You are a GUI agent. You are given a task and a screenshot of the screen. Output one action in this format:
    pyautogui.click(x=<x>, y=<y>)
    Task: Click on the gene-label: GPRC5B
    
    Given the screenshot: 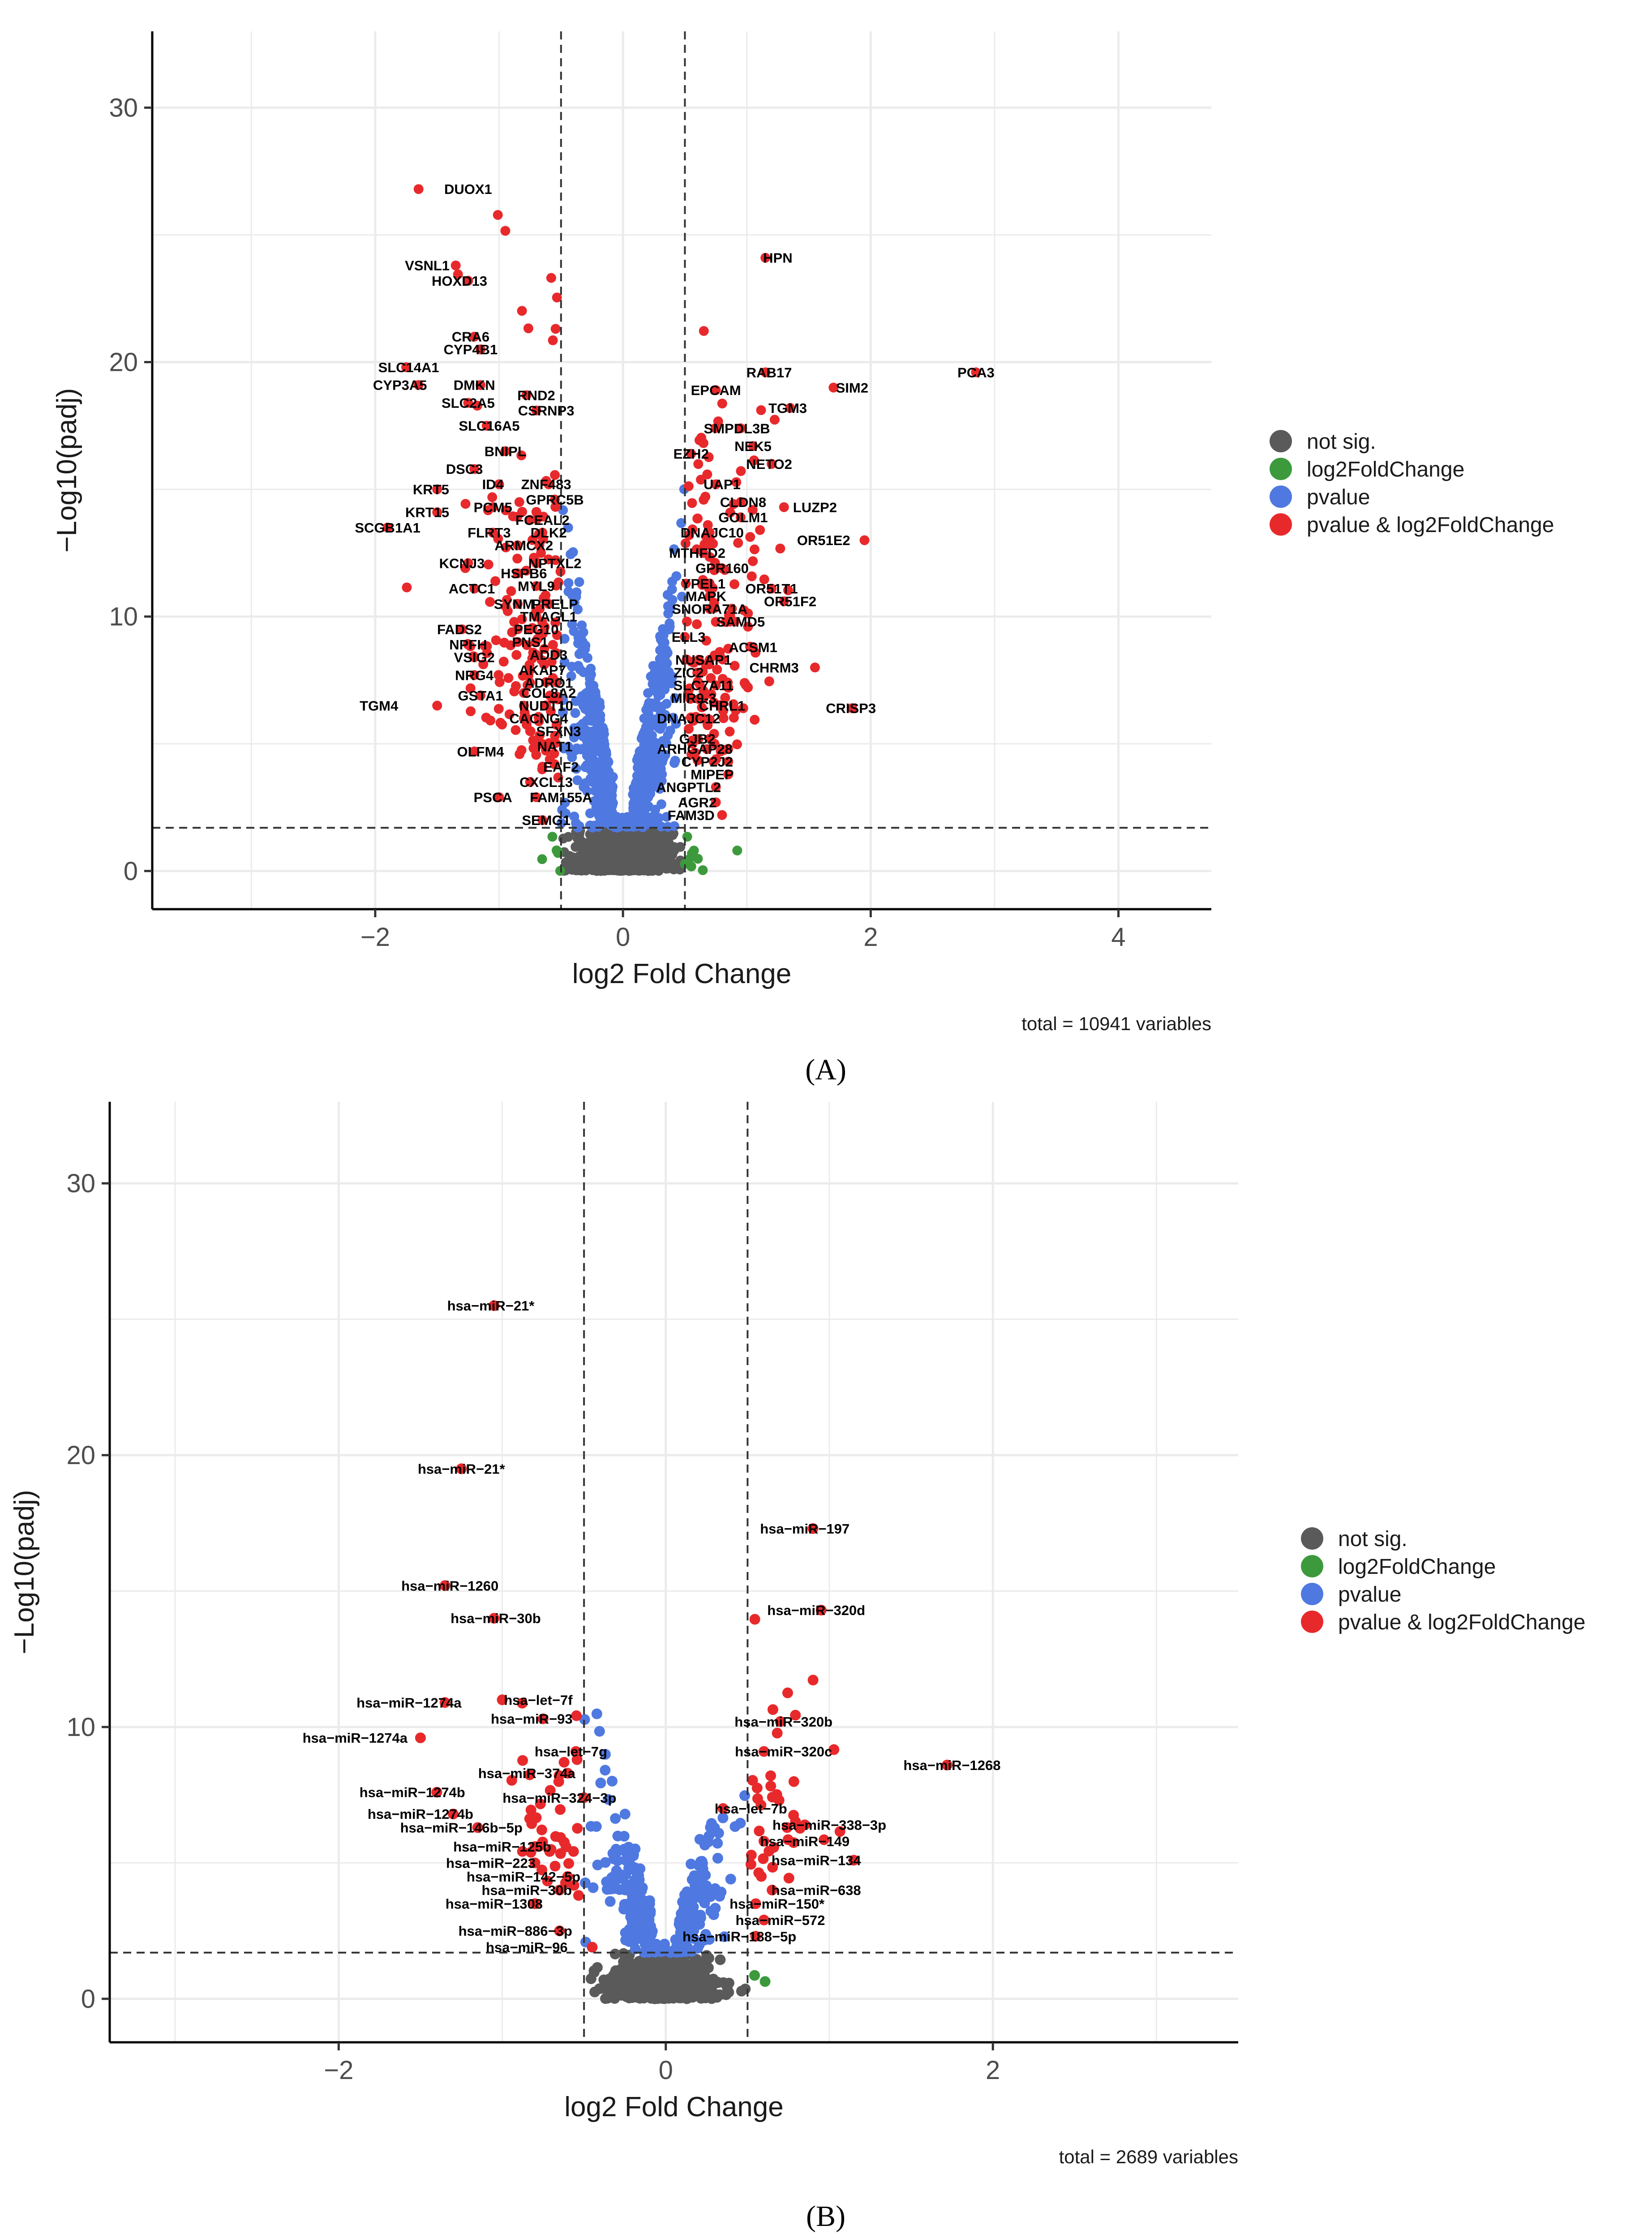 What is the action you would take?
    pyautogui.click(x=555, y=499)
    